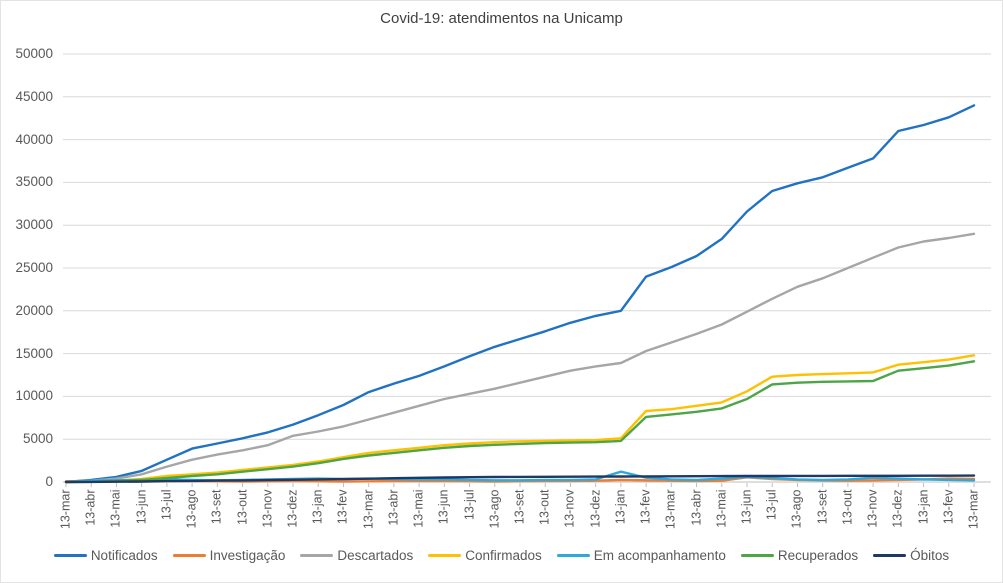 The width and height of the screenshot is (1003, 583). What do you see at coordinates (34, 53) in the screenshot?
I see `y-tick-label: 50000` at bounding box center [34, 53].